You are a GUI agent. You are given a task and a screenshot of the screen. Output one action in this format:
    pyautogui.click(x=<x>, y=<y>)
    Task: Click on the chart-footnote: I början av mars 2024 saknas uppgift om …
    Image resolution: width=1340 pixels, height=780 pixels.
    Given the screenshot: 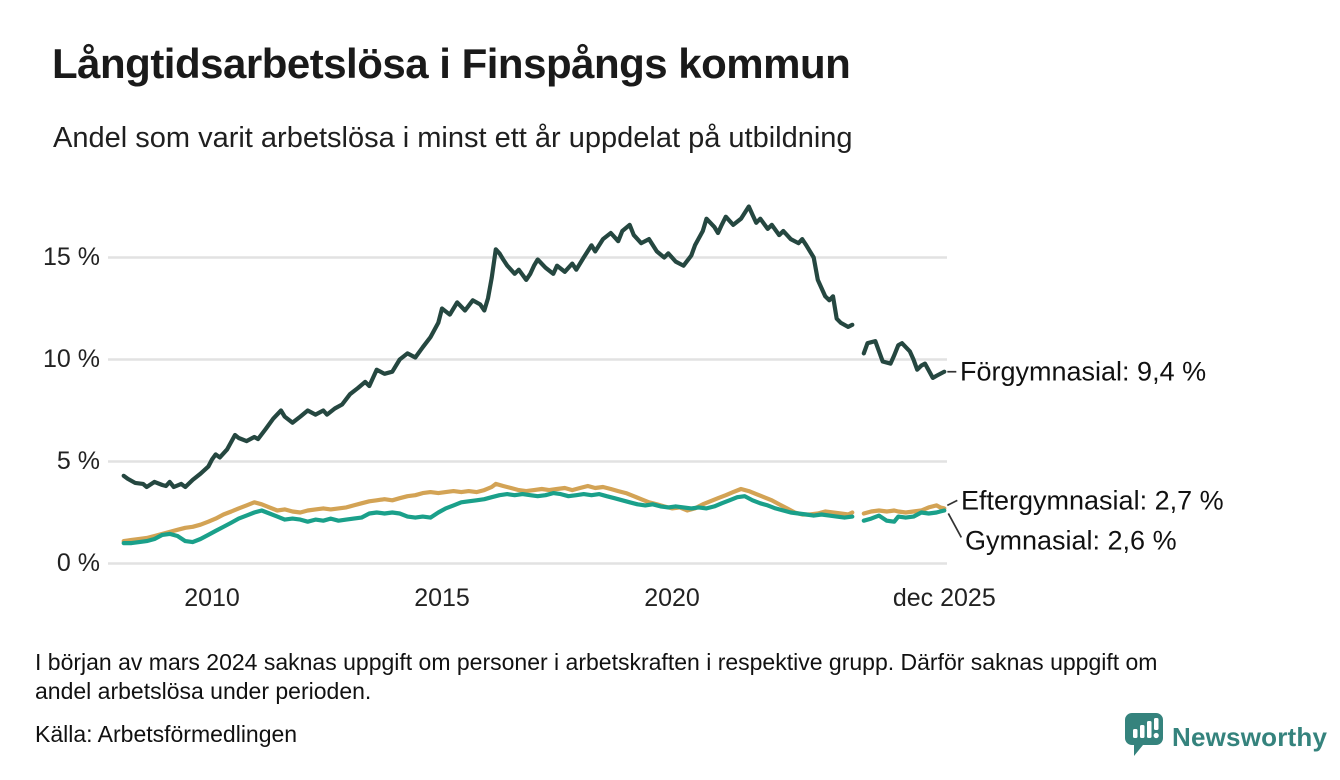 What is the action you would take?
    pyautogui.click(x=596, y=677)
    